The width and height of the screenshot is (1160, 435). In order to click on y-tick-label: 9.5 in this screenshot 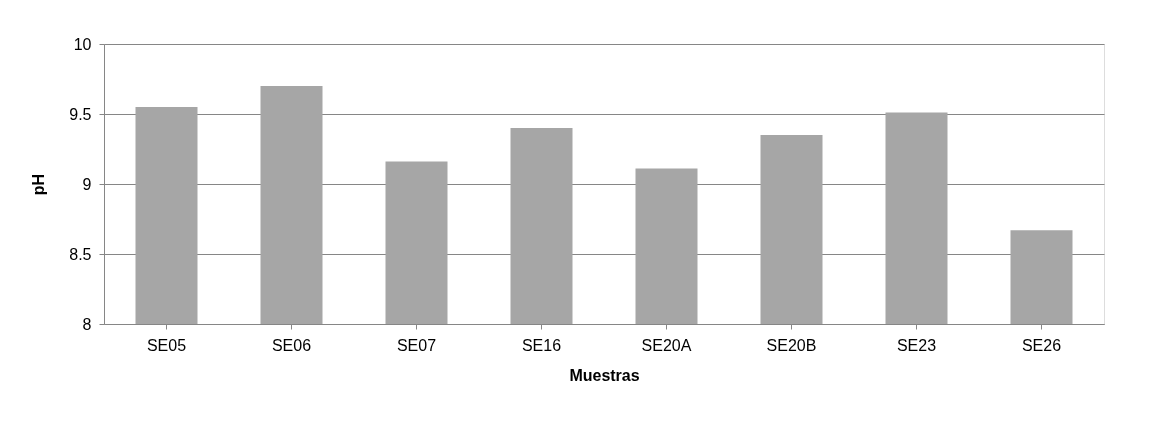, I will do `click(80, 114)`.